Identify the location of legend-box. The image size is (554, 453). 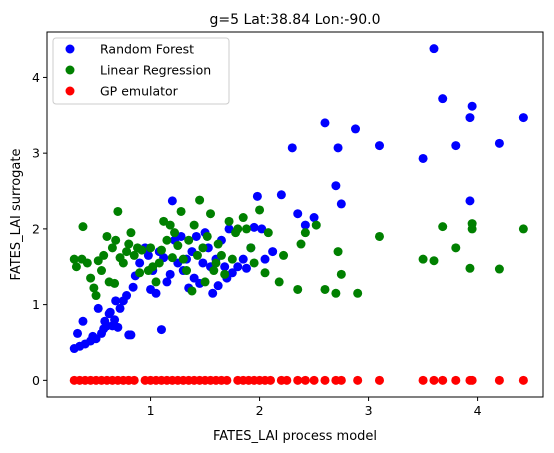
(141, 71).